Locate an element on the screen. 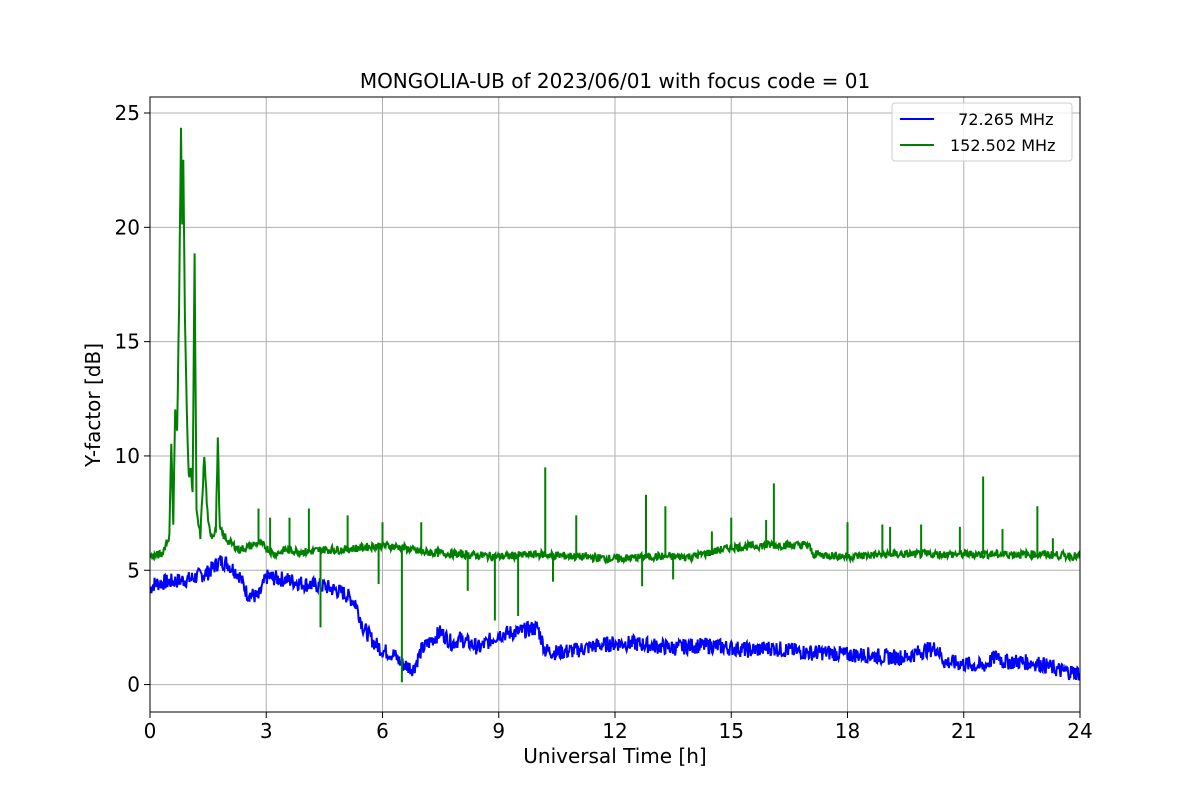  x-tick-label: 0 is located at coordinates (150, 731).